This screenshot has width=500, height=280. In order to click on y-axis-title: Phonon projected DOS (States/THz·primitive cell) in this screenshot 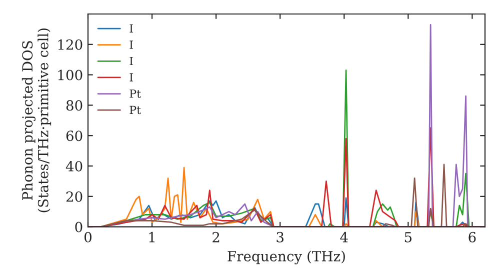, I will do `click(37, 120)`.